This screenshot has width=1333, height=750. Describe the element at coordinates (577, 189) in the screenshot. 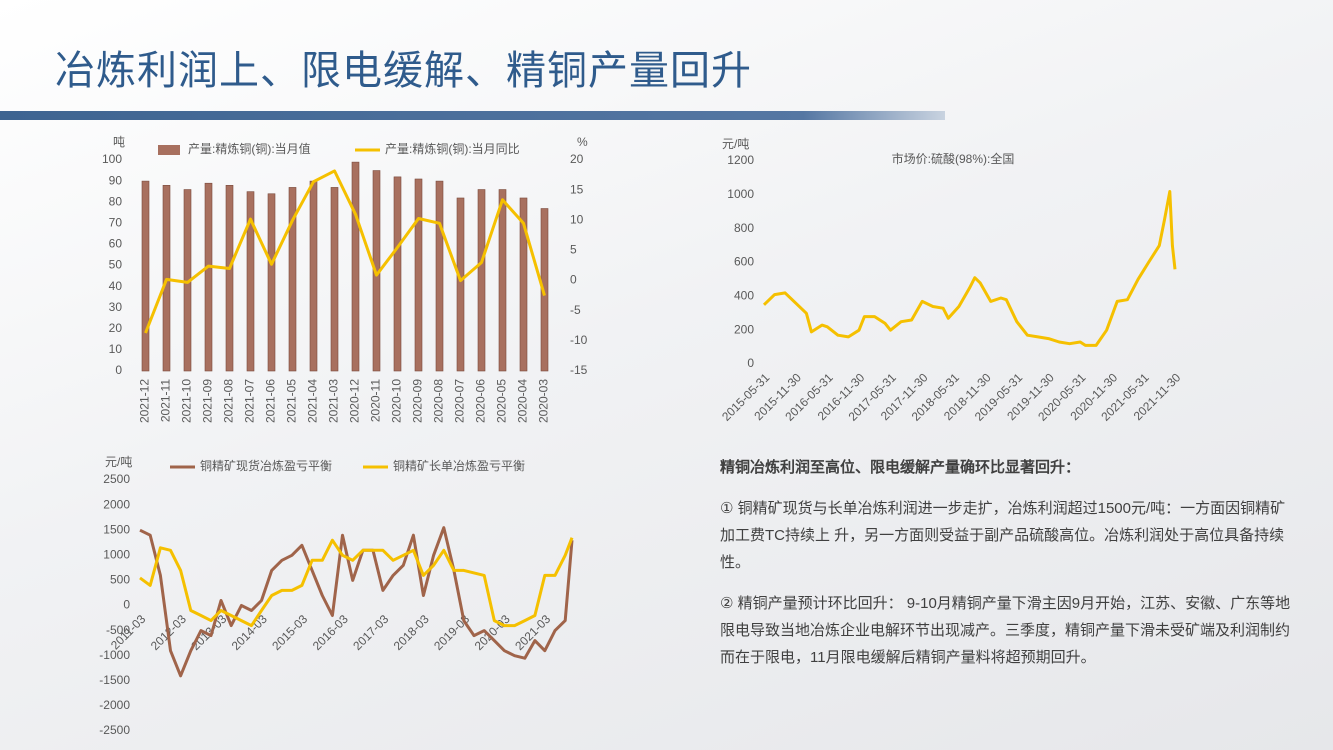

I see `y-tick-label: 15` at that location.